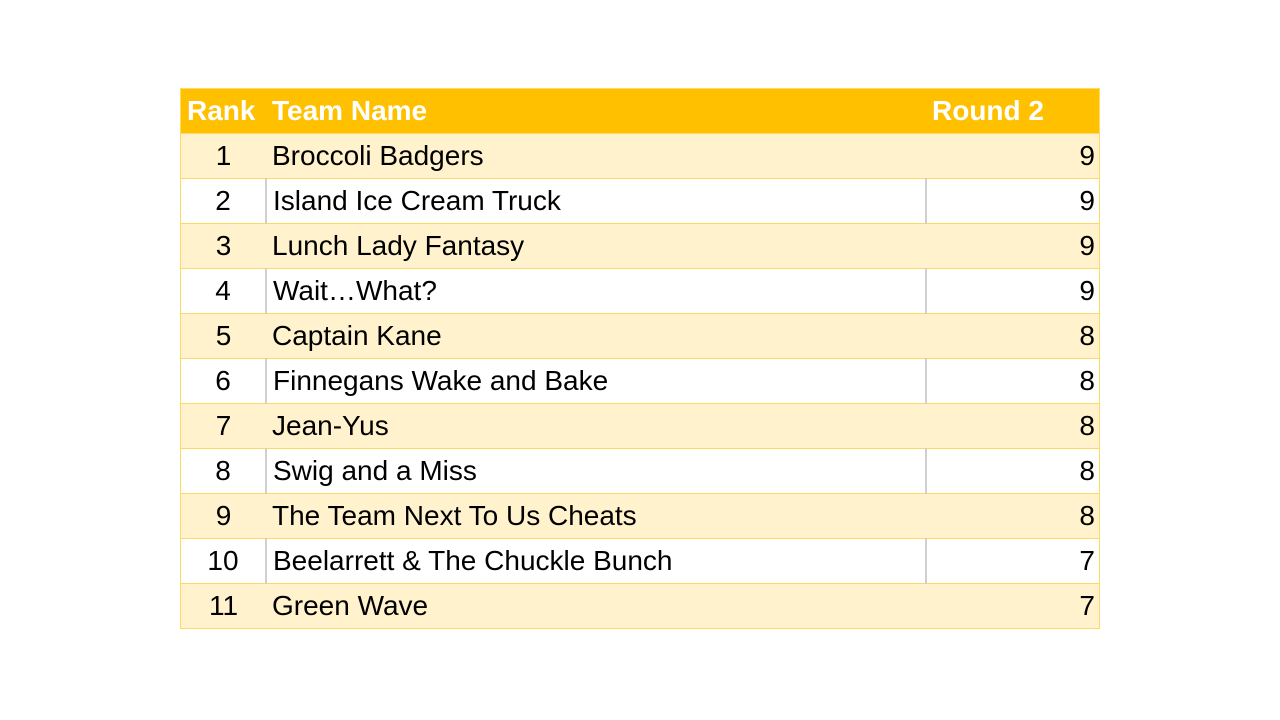 Image resolution: width=1280 pixels, height=720 pixels. What do you see at coordinates (596, 381) in the screenshot?
I see `team-name-cell: Finnegans Wake and Bake` at bounding box center [596, 381].